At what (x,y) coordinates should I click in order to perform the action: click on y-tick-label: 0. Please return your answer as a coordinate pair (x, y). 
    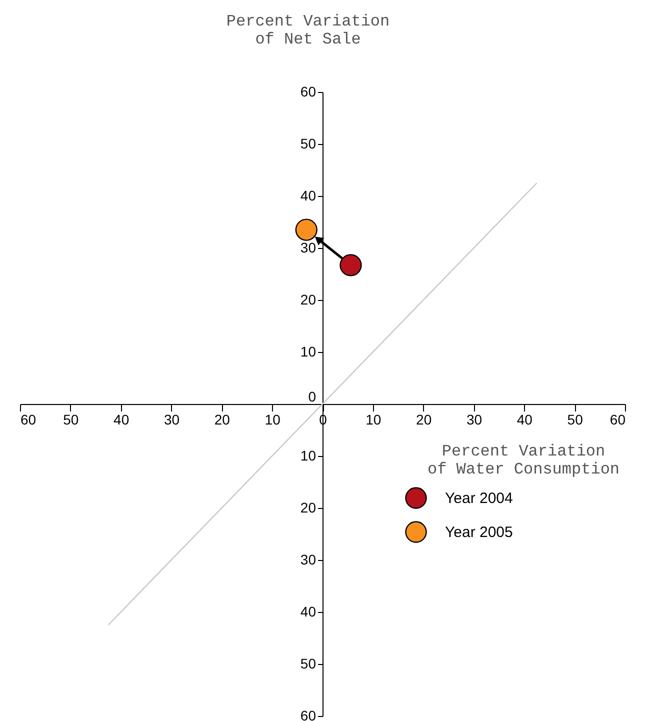
    Looking at the image, I should click on (312, 396).